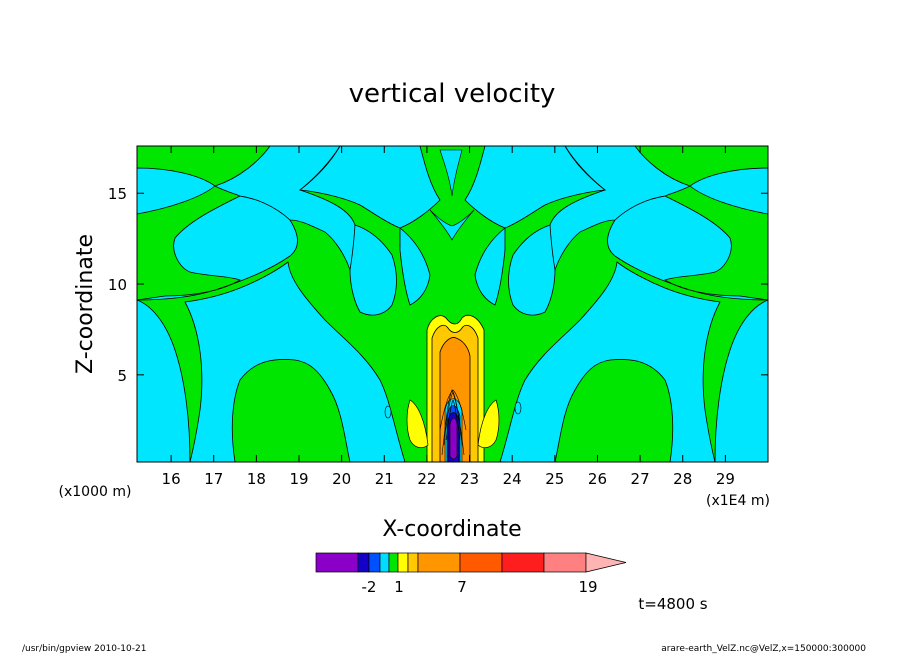 The height and width of the screenshot is (654, 904). I want to click on colorbar-arrow, so click(606, 562).